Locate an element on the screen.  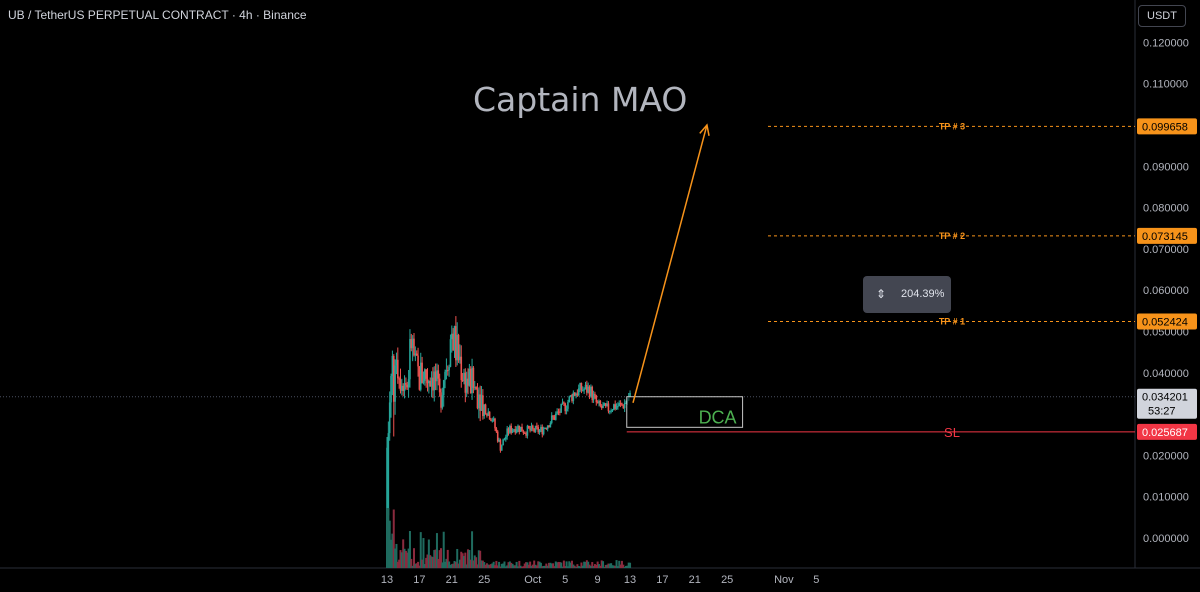
y-tick-label: 0.010000 is located at coordinates (1166, 498).